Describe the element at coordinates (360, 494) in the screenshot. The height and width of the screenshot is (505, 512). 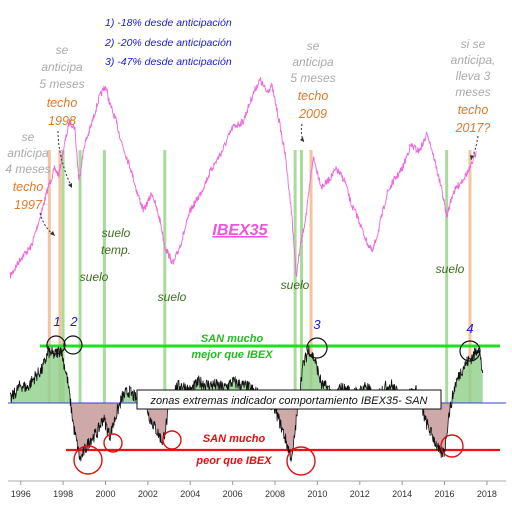
I see `x-tick-label-2012: 2012` at that location.